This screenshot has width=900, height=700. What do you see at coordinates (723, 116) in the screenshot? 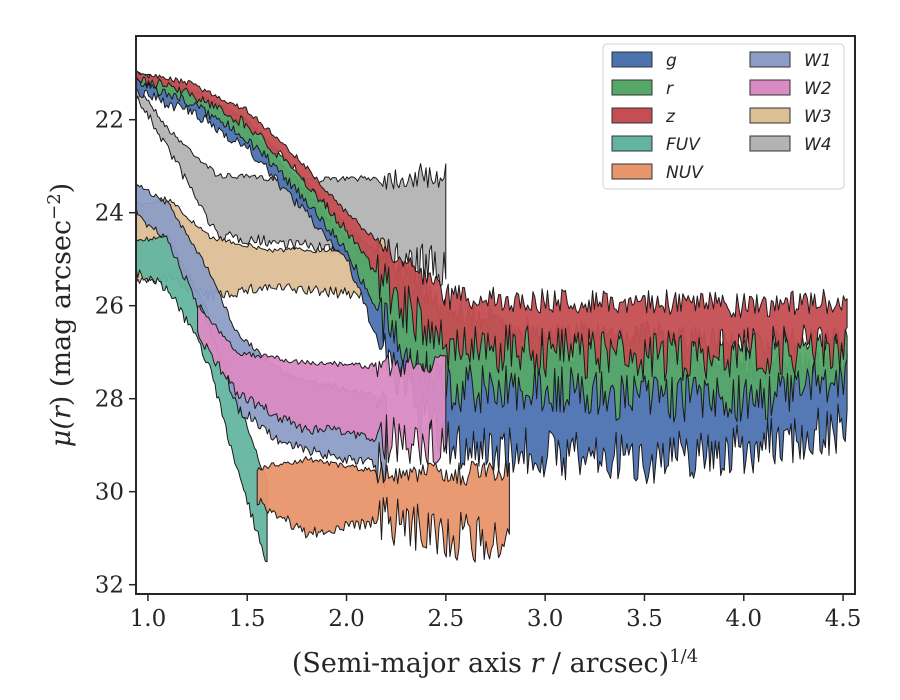
I see `legend: grz FUV NUV W1 W2 W3 W4` at bounding box center [723, 116].